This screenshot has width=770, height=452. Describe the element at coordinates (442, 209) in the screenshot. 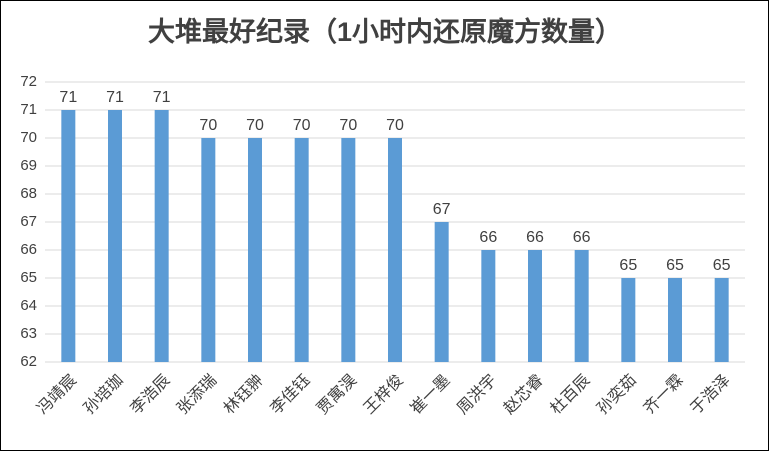

I see `data-label: 67` at that location.